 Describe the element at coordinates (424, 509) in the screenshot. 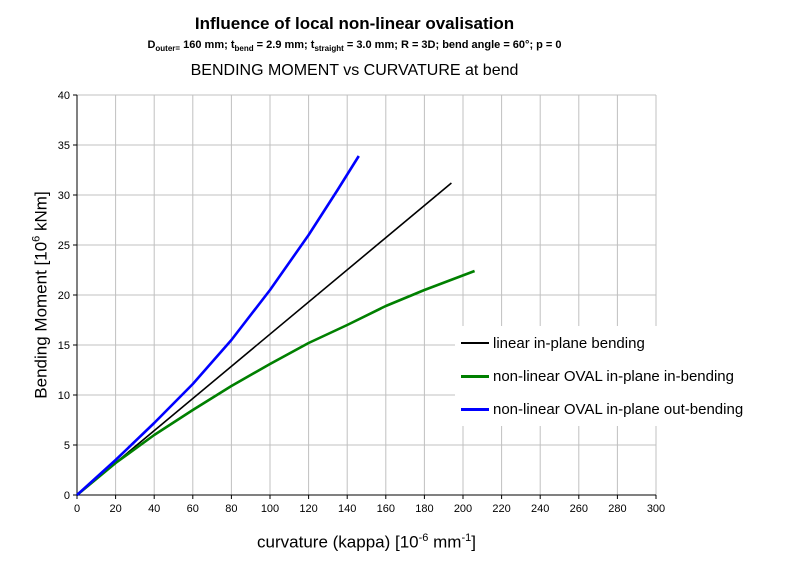

I see `x-tick-label: 180` at that location.